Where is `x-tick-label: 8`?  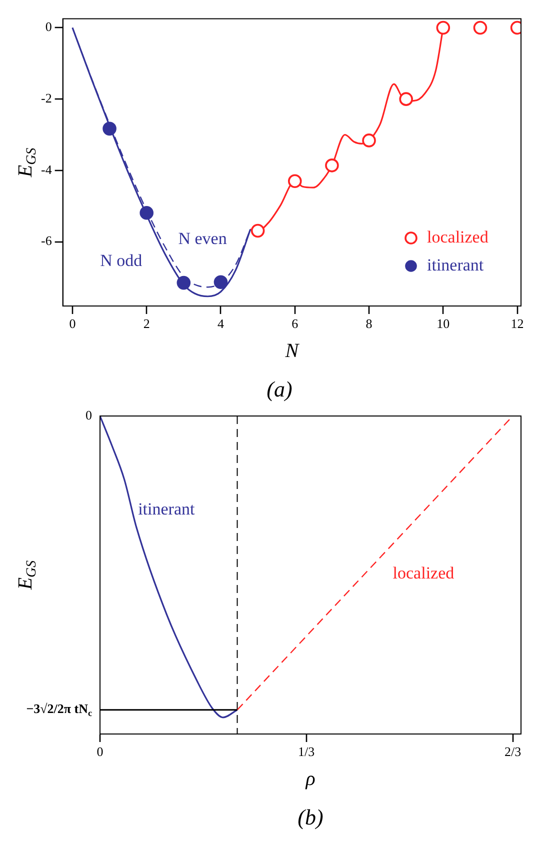
x-tick-label: 8 is located at coordinates (369, 324).